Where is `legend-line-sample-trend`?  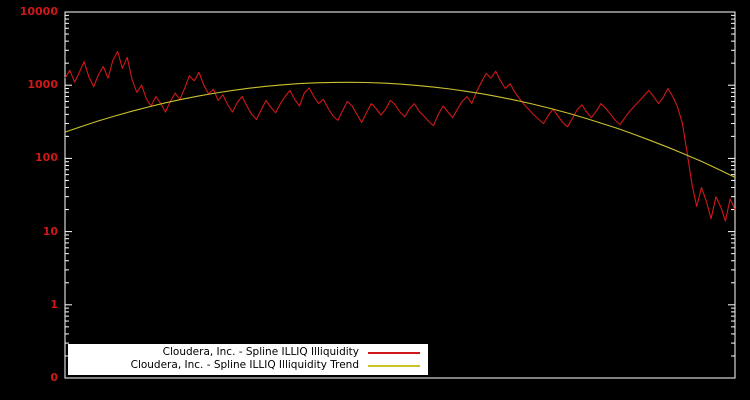
legend-line-sample-trend is located at coordinates (394, 365).